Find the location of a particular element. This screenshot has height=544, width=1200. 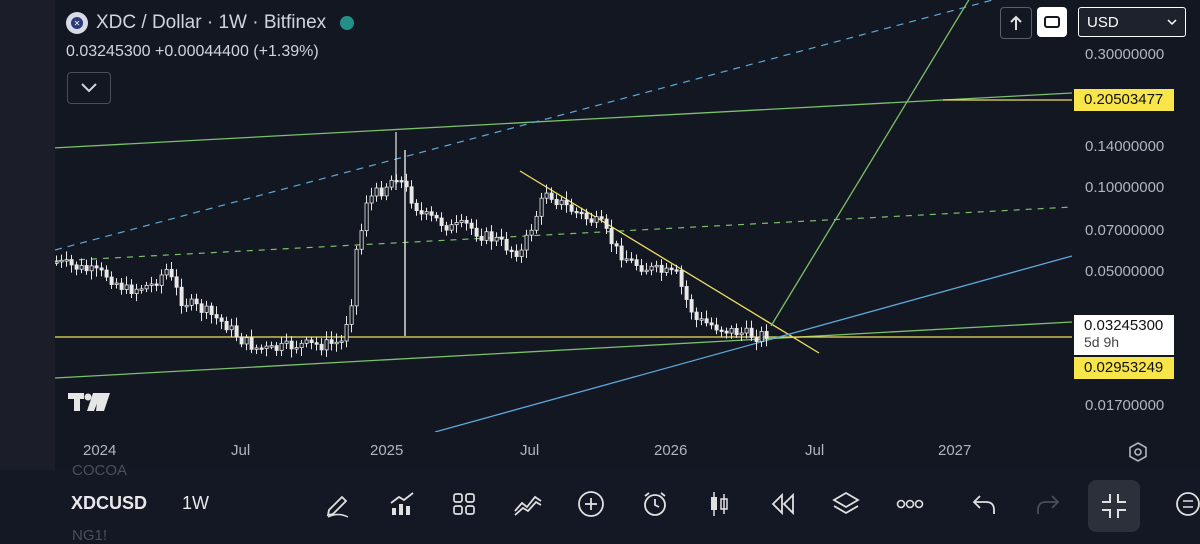

price-label: 0.07000000 is located at coordinates (1125, 230).